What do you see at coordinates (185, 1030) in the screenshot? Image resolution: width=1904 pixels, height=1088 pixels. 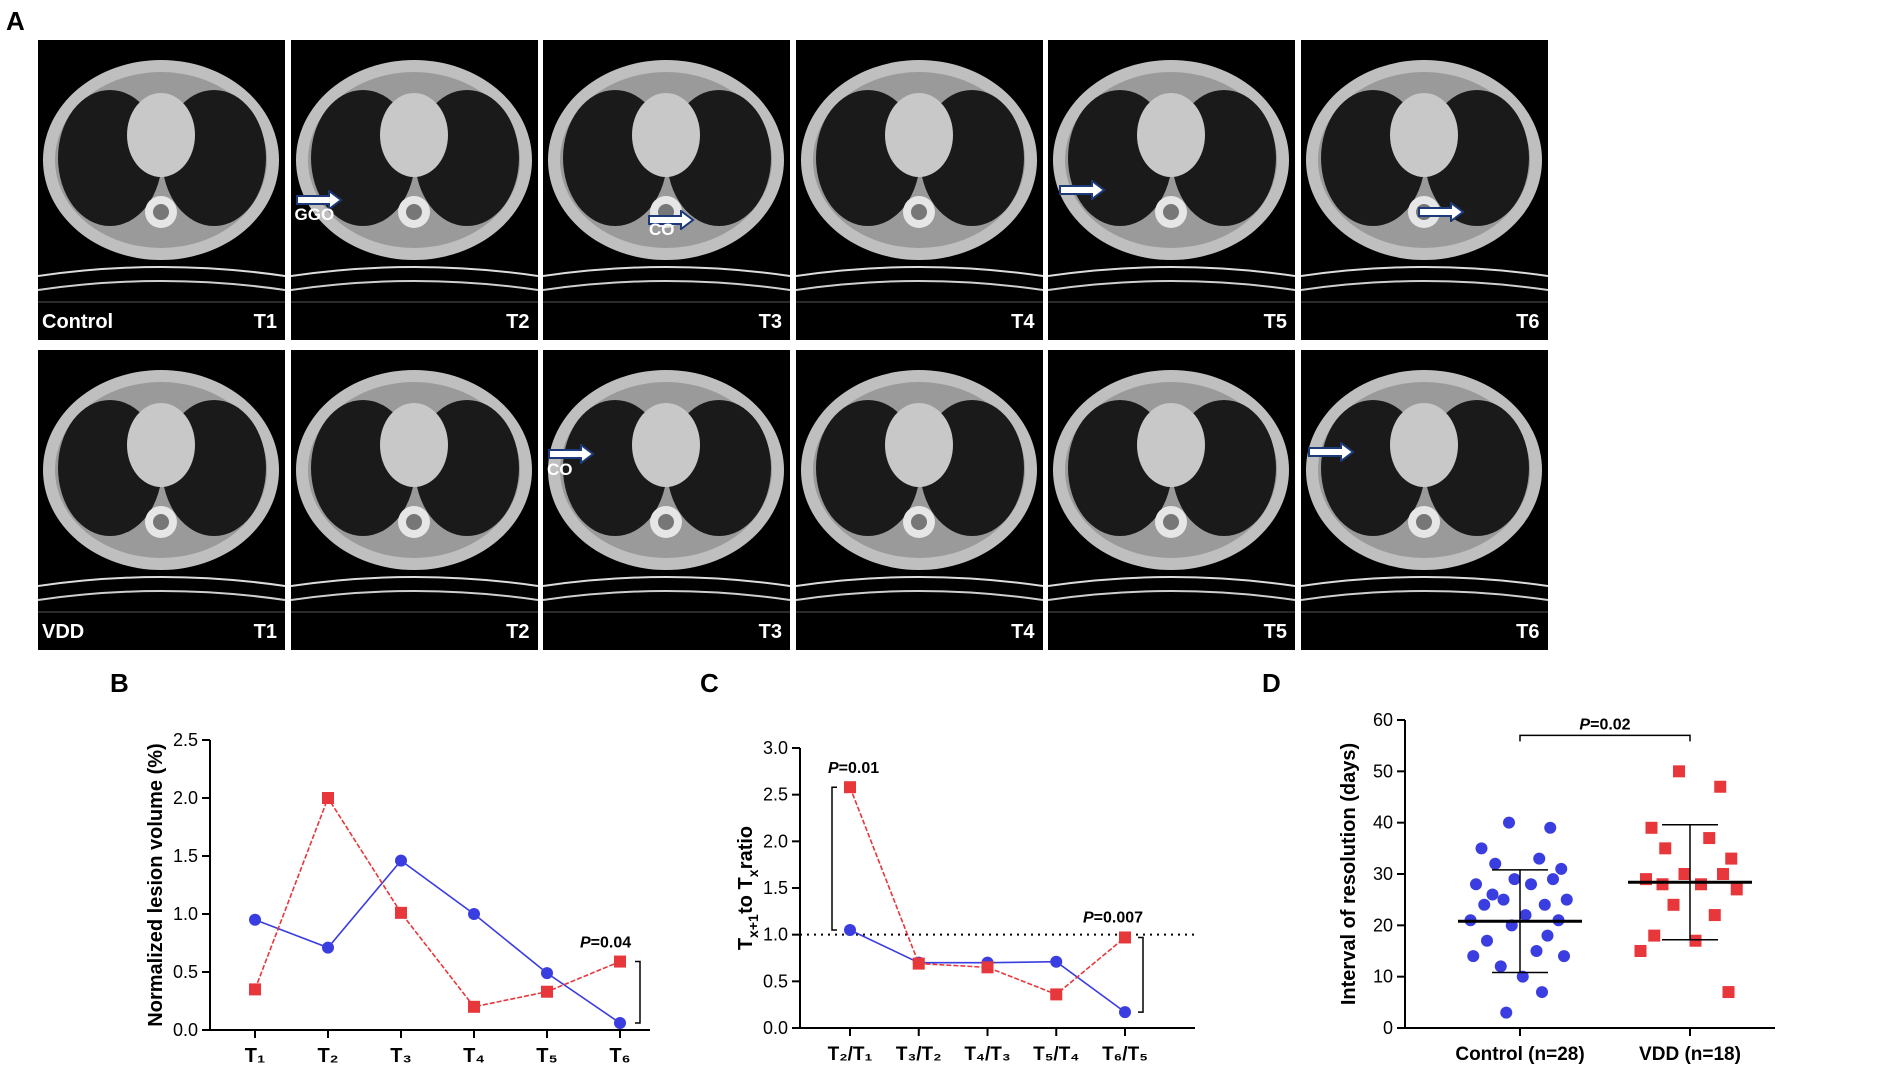 I see `y-tick-label: 0.0` at bounding box center [185, 1030].